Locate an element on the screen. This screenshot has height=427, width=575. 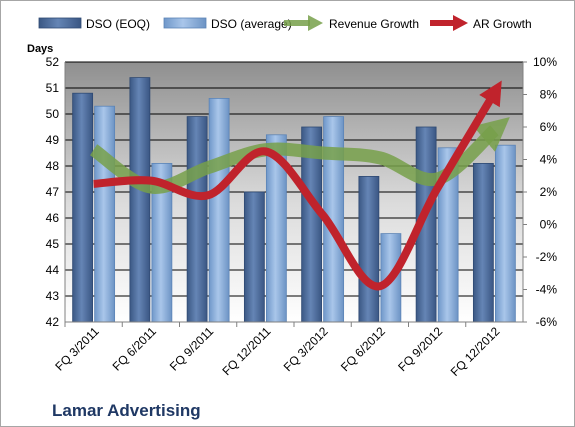
y2-tick-label: 0% is located at coordinates (549, 225).